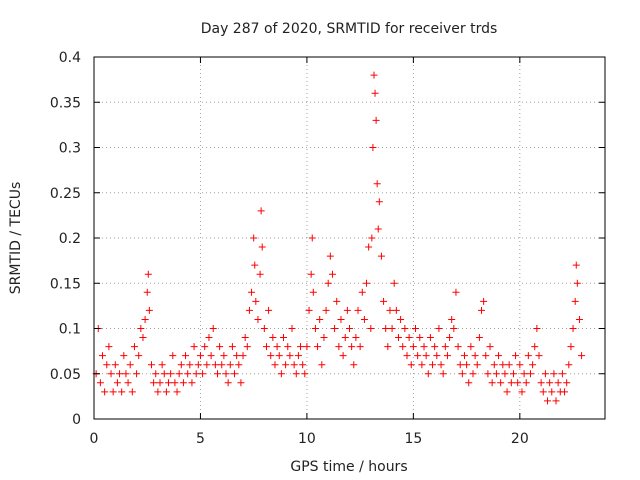  Describe the element at coordinates (413, 439) in the screenshot. I see `x-tick-label: 15` at that location.